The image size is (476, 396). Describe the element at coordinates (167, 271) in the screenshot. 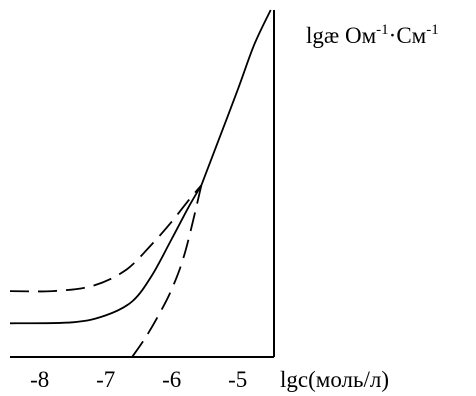

I see `series-line-3-dashed` at that location.